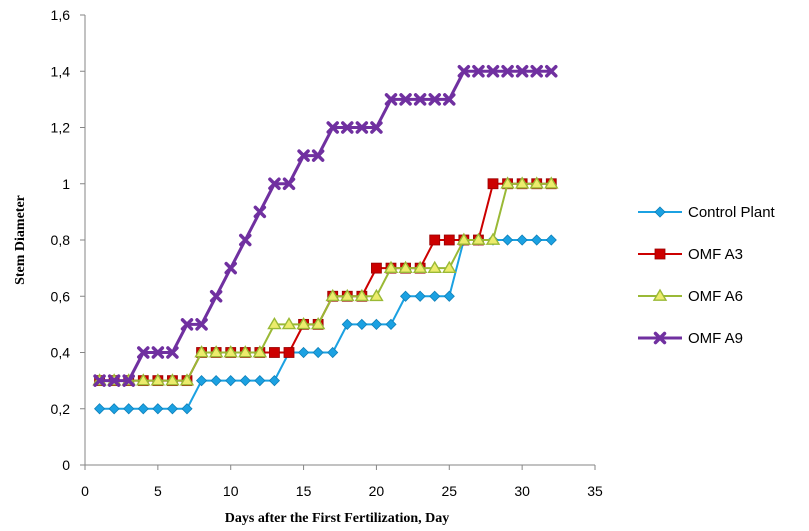 This screenshot has width=809, height=531. What do you see at coordinates (690, 254) in the screenshot?
I see `legend-item: OMF A3` at bounding box center [690, 254].